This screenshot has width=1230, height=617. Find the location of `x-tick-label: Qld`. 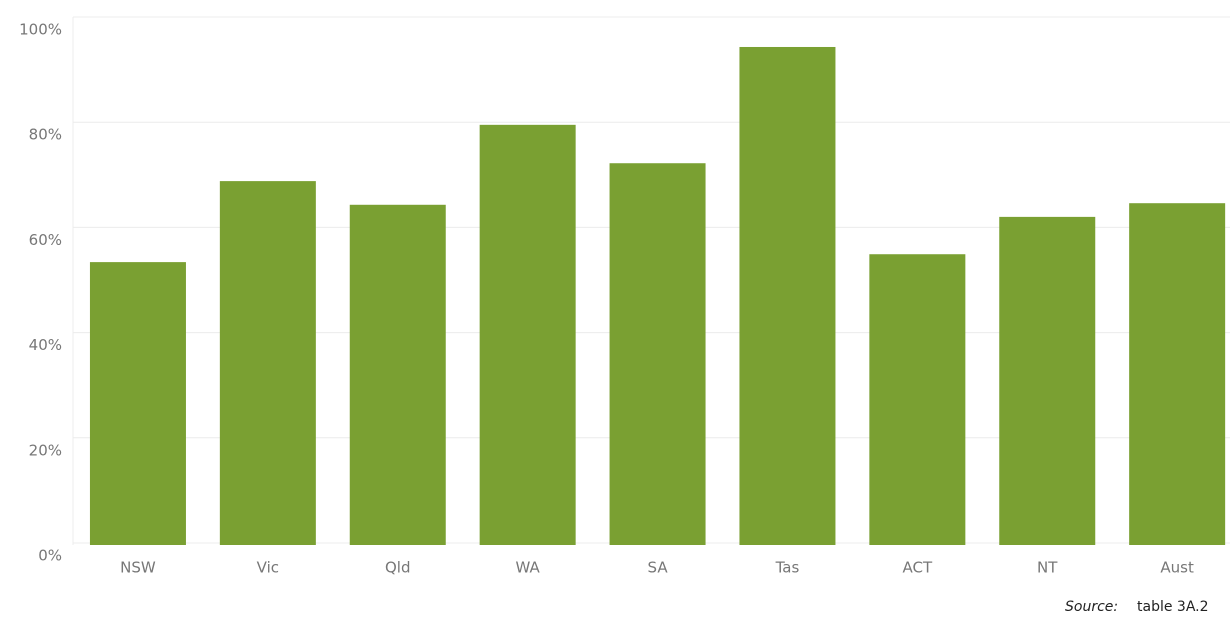

x-tick-label: Qld is located at coordinates (398, 568).